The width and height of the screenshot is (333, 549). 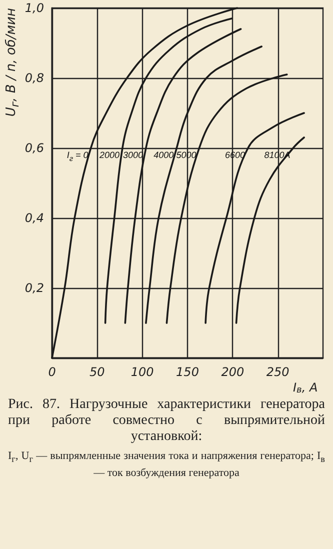 What do you see at coordinates (109, 155) in the screenshot?
I see `series-label: 2000` at bounding box center [109, 155].